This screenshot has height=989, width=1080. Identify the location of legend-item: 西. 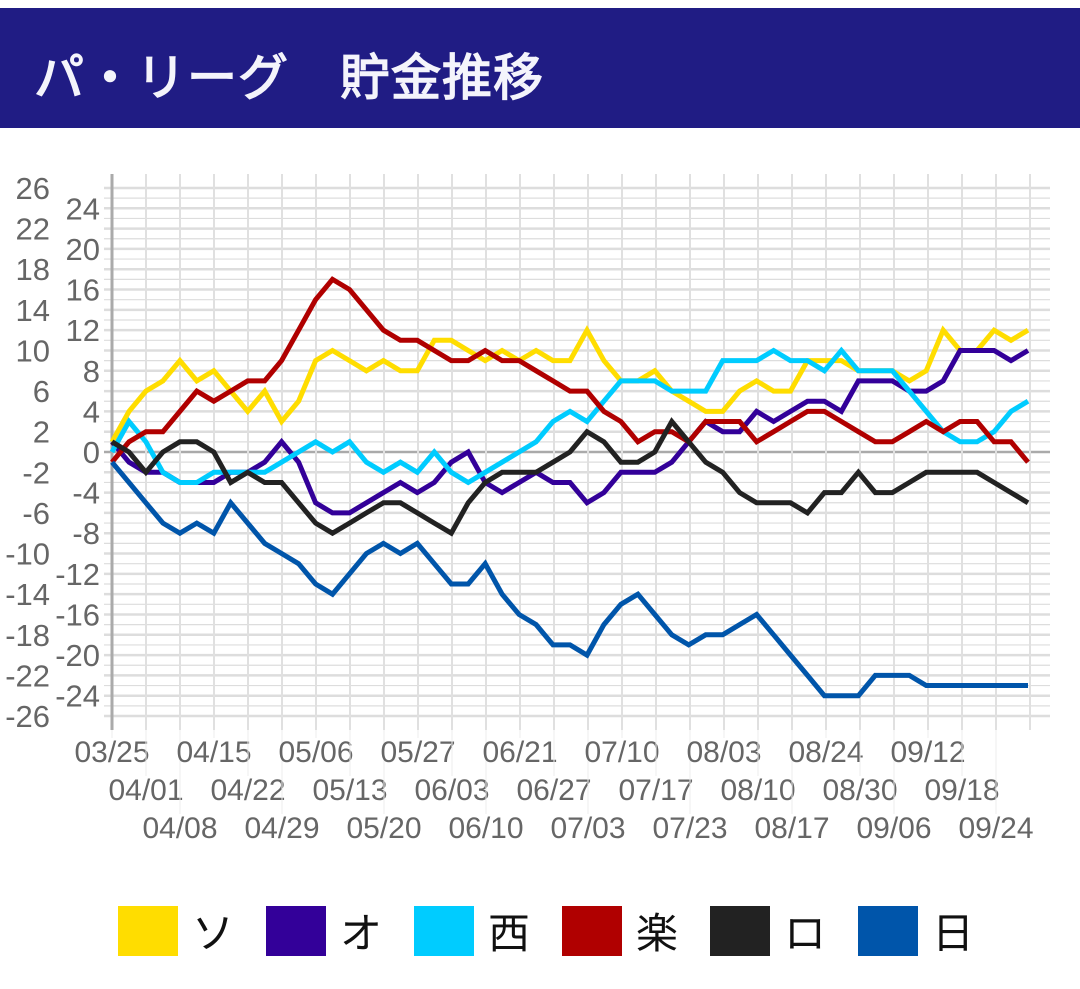
(476, 930).